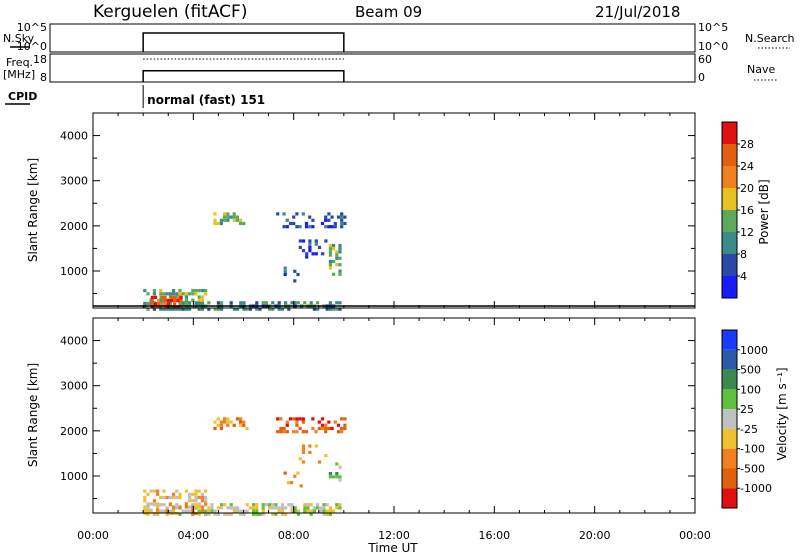 The height and width of the screenshot is (554, 800). I want to click on xtick-label: 20:00, so click(595, 535).